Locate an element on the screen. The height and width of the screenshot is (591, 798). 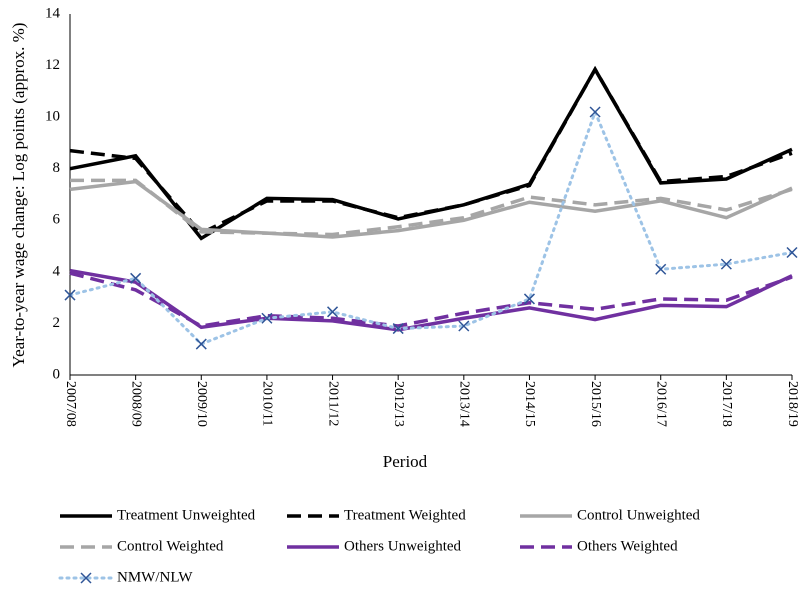
legend-label: Control Weighted is located at coordinates (170, 546).